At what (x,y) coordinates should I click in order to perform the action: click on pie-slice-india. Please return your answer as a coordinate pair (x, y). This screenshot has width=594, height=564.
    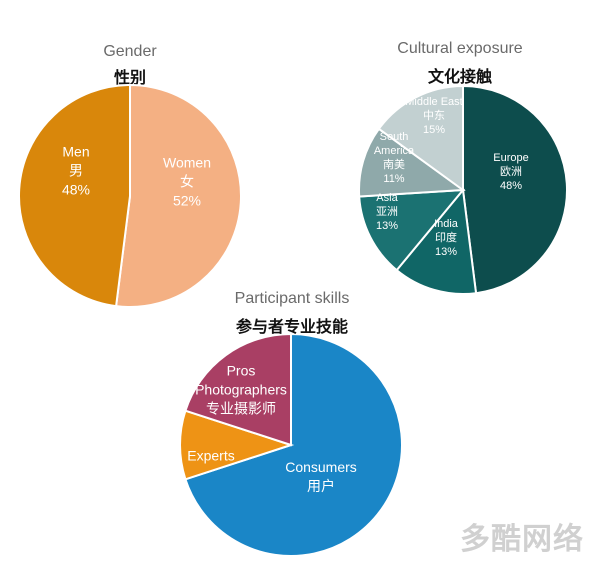
    Looking at the image, I should click on (436, 241).